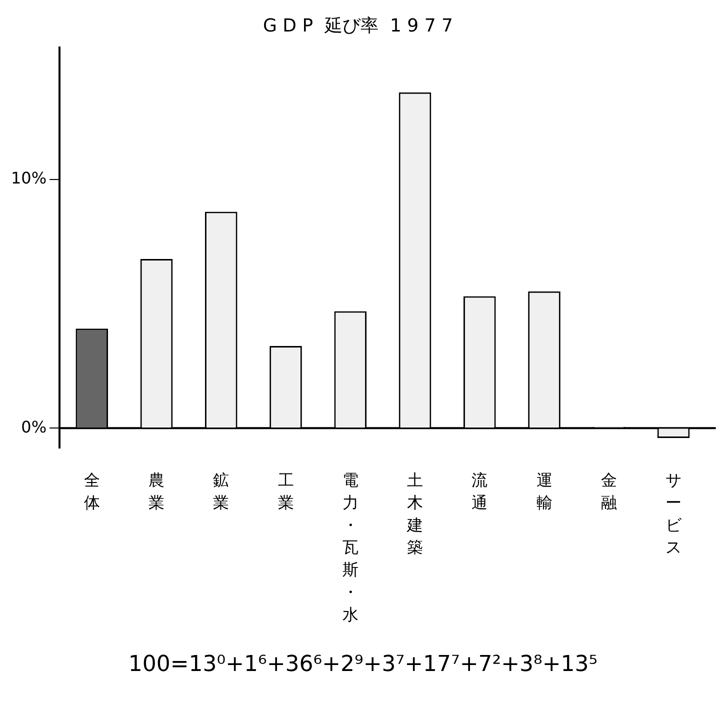 This screenshot has width=726, height=712. I want to click on x-tick-label: 金融, so click(608, 491).